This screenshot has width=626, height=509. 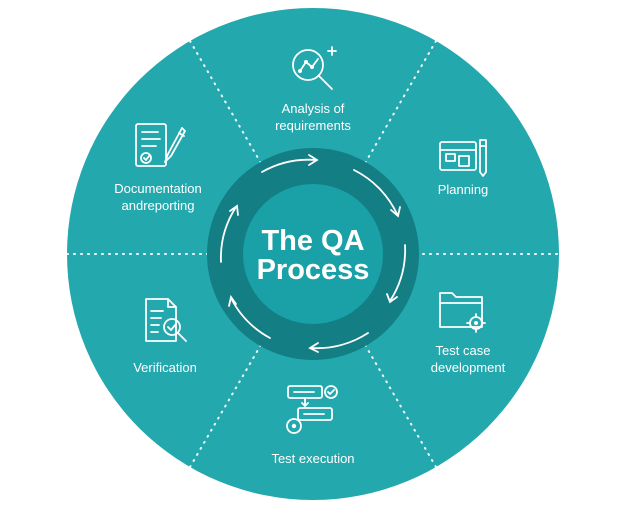 What do you see at coordinates (157, 188) in the screenshot?
I see `segment-label-line: Documentation` at bounding box center [157, 188].